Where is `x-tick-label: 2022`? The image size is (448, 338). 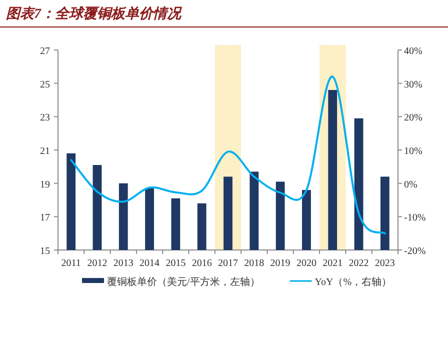
x-tick-label: 2022 is located at coordinates (358, 263).